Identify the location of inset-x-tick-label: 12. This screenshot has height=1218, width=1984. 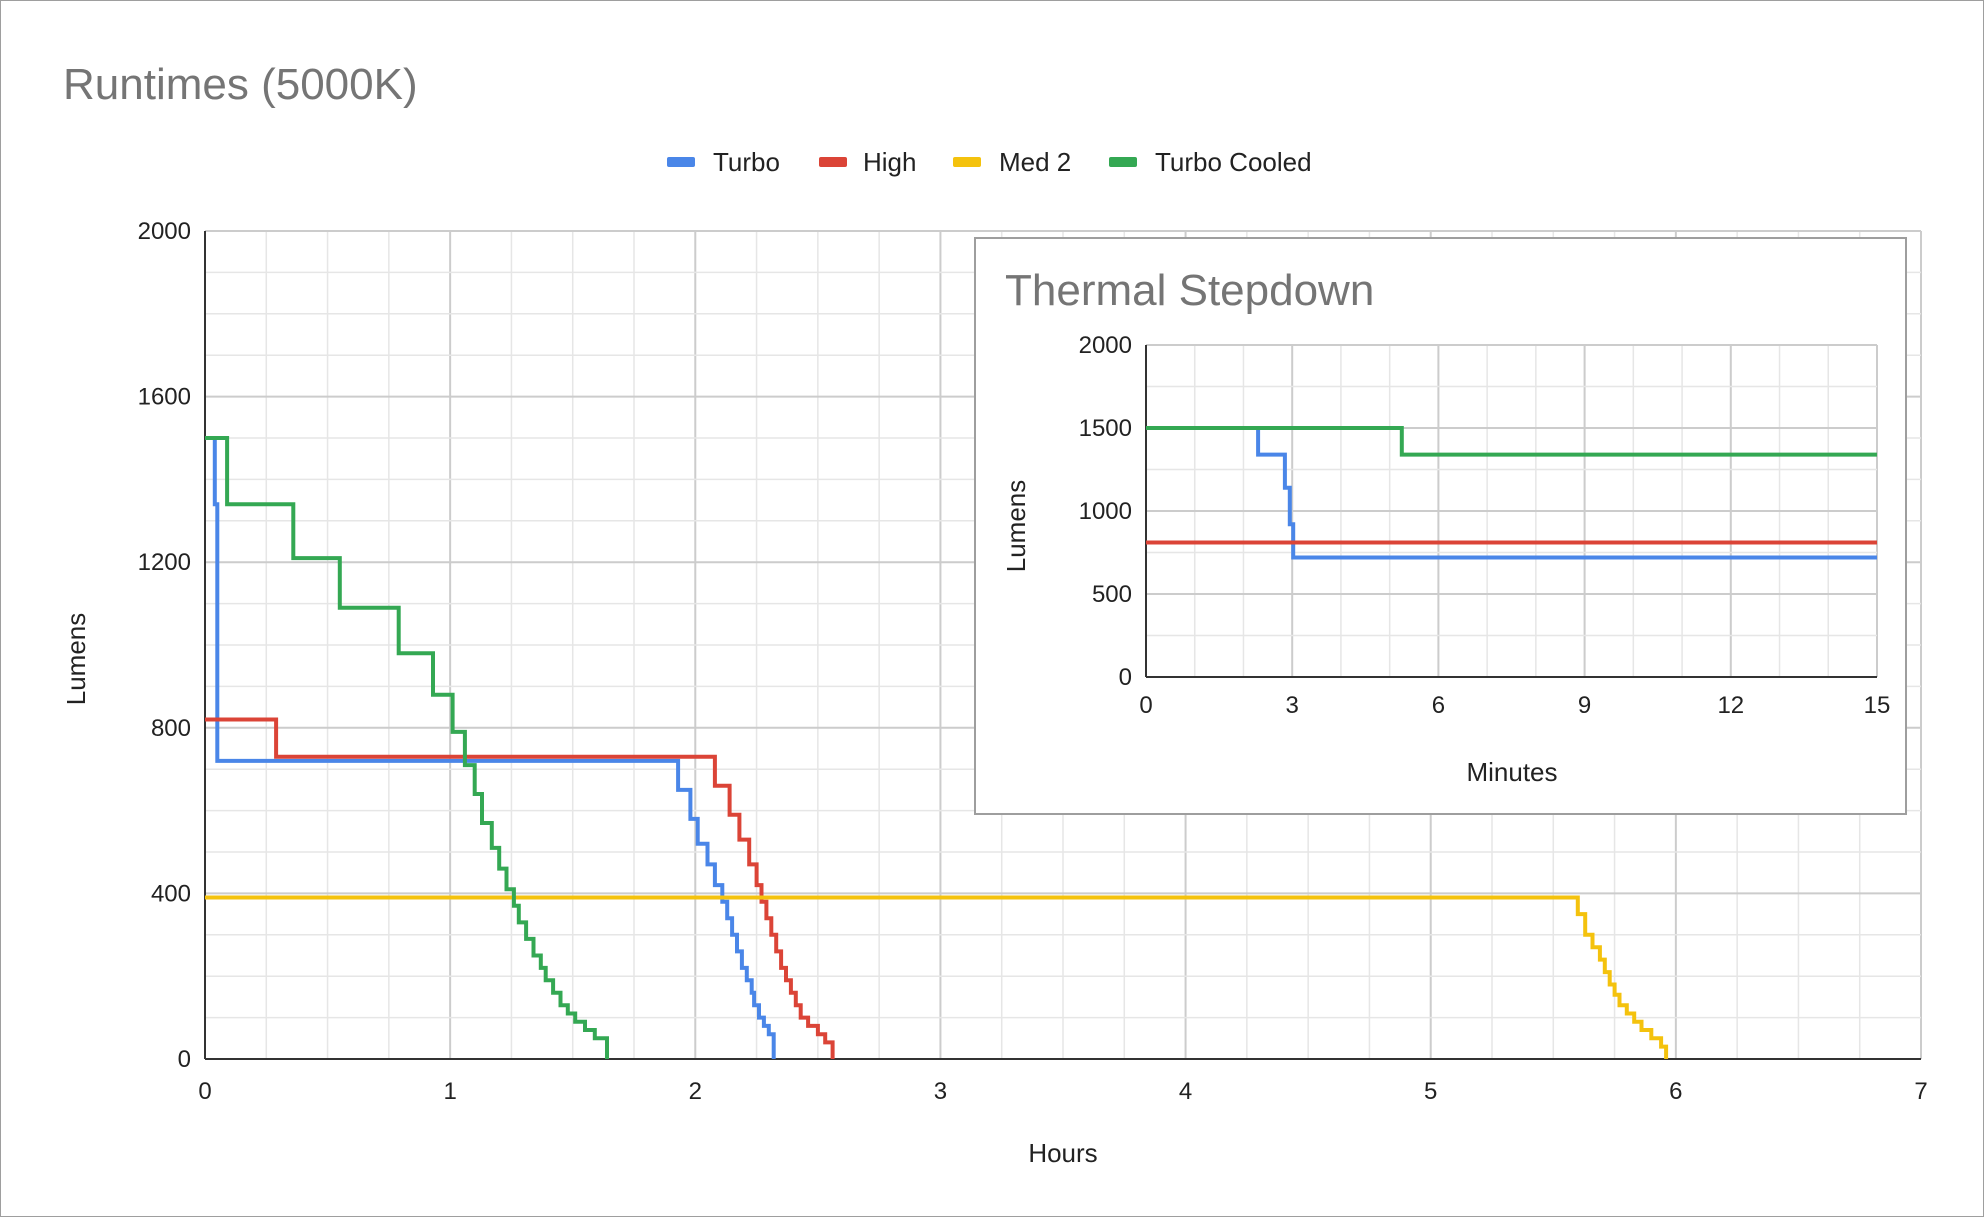
(1730, 705).